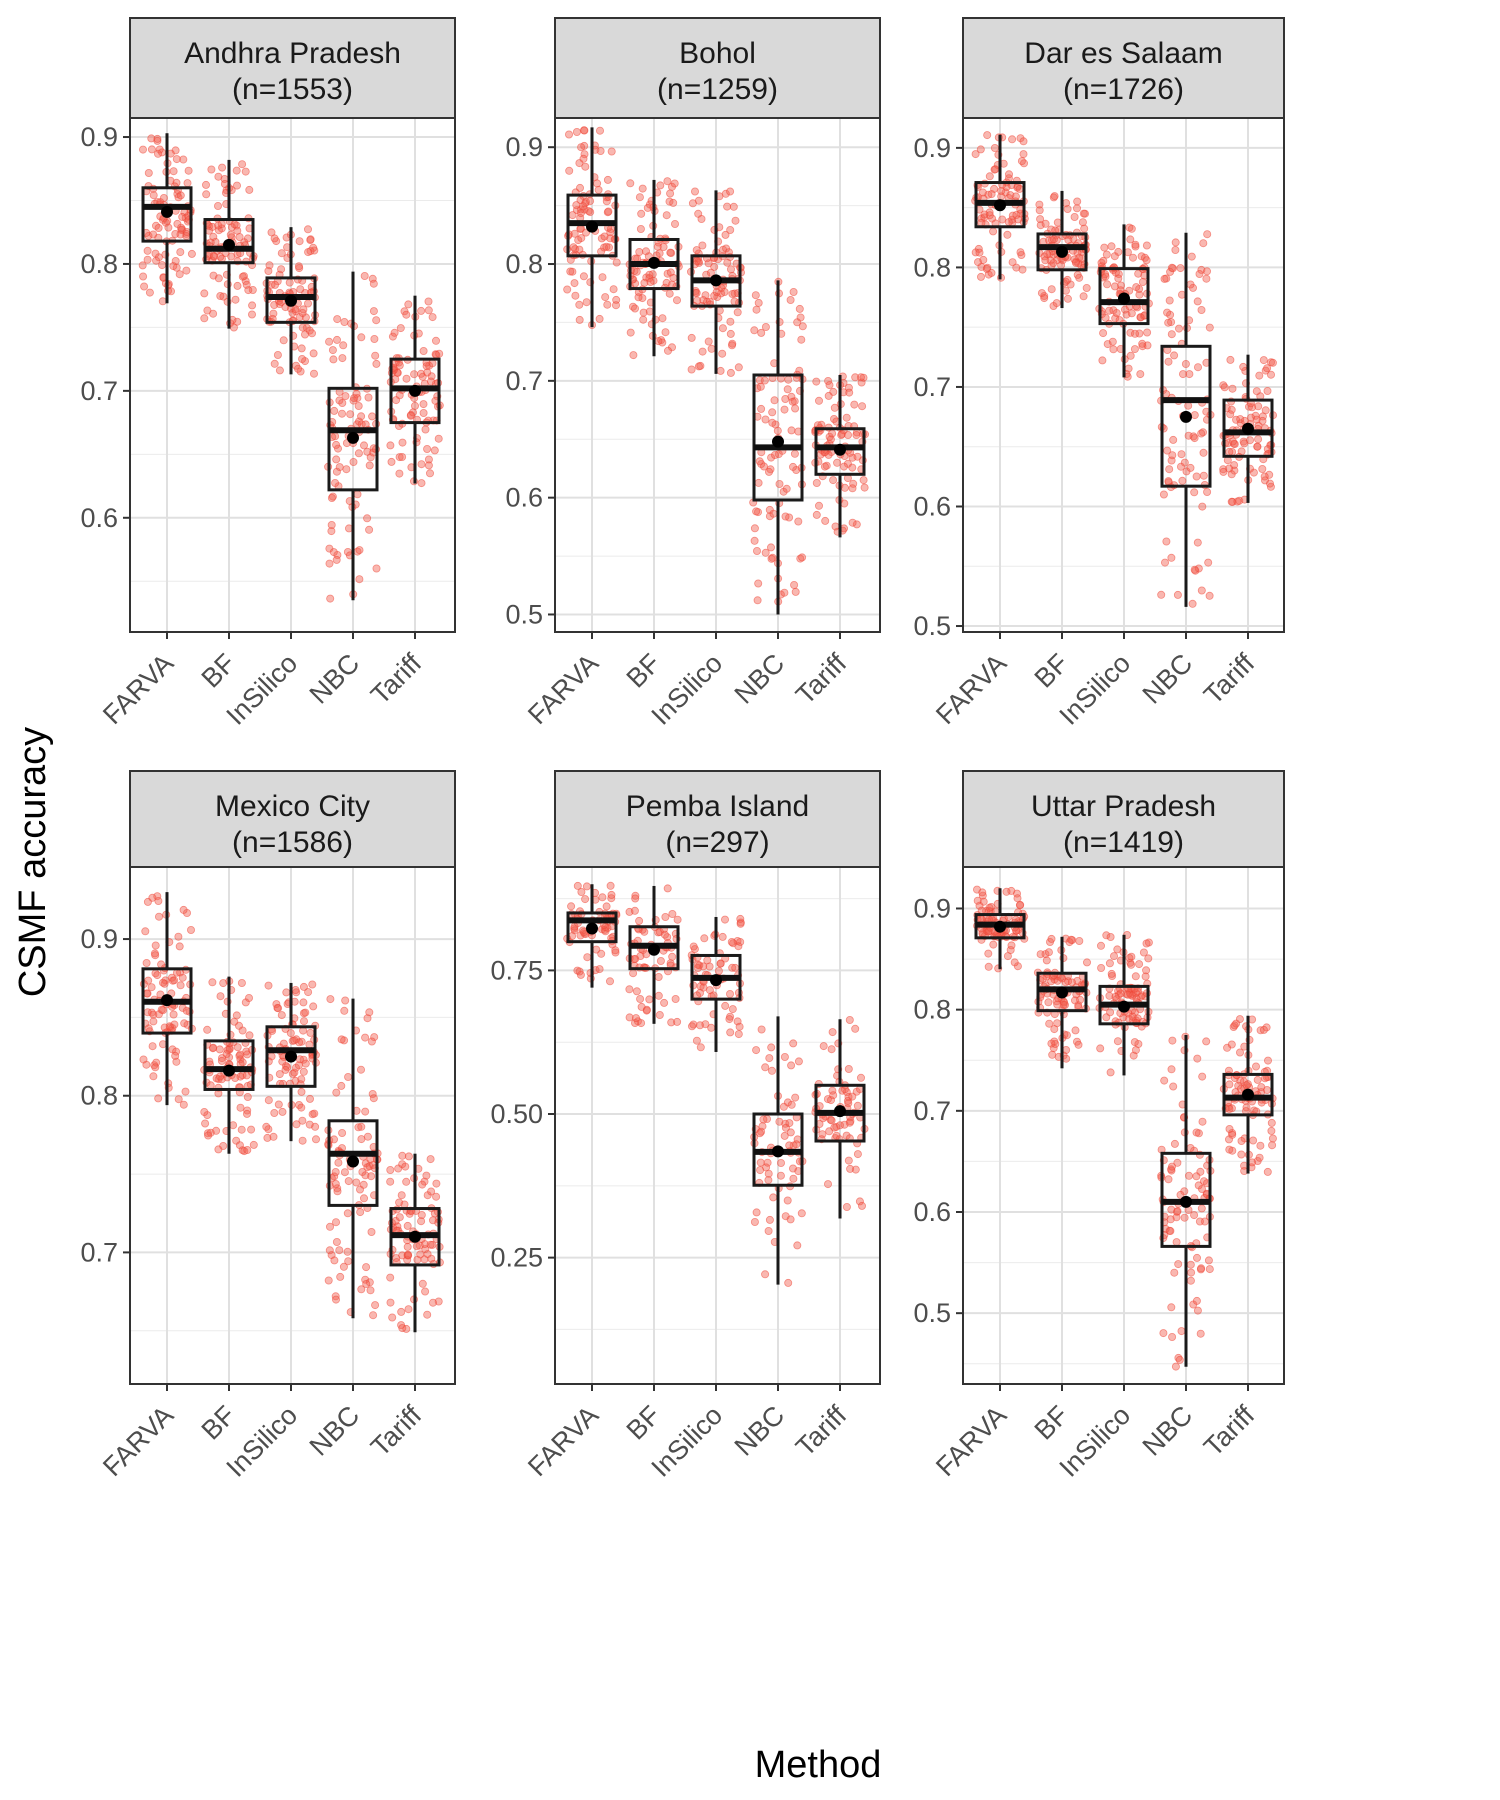 The image size is (1500, 1800). Describe the element at coordinates (167, 1000) in the screenshot. I see `mean-point` at that location.